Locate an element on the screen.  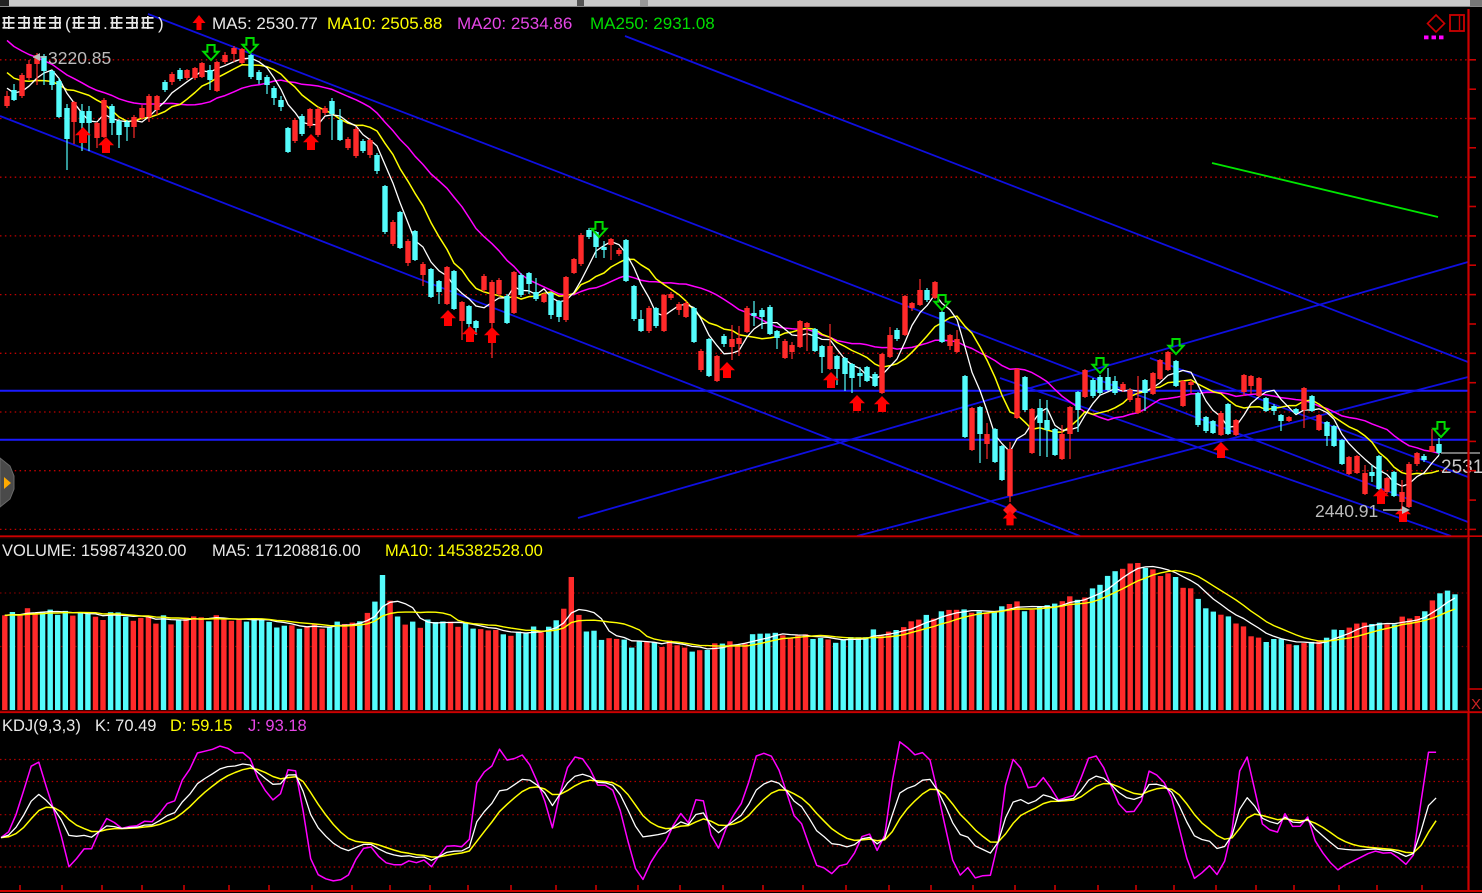
svg-text: MA250: 2931.08 is located at coordinates (652, 23).